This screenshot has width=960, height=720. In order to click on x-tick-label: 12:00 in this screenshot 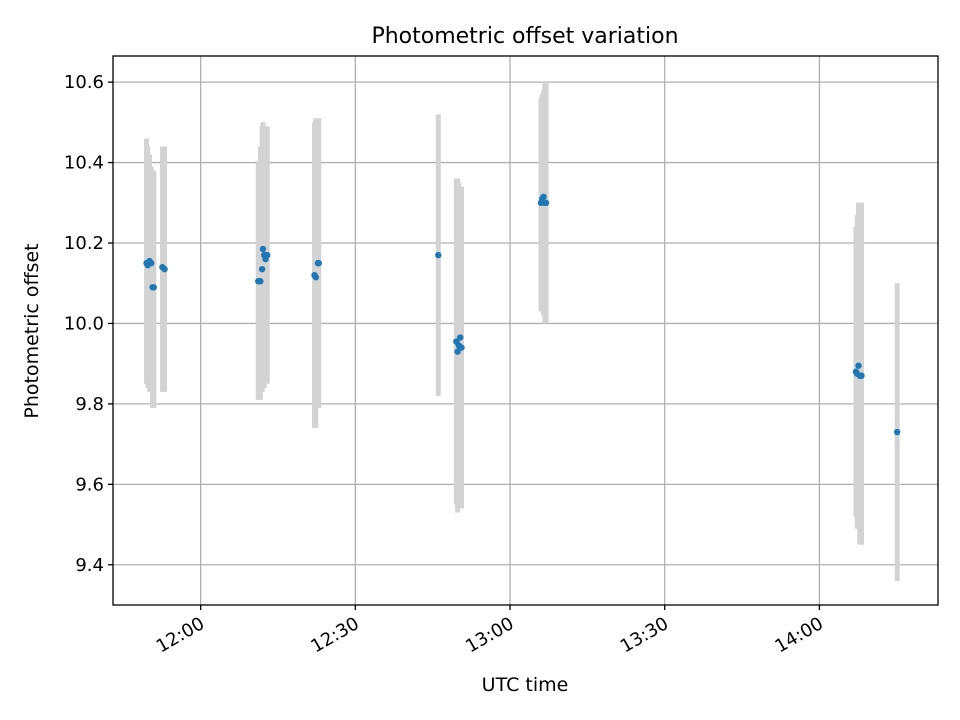, I will do `click(180, 635)`.